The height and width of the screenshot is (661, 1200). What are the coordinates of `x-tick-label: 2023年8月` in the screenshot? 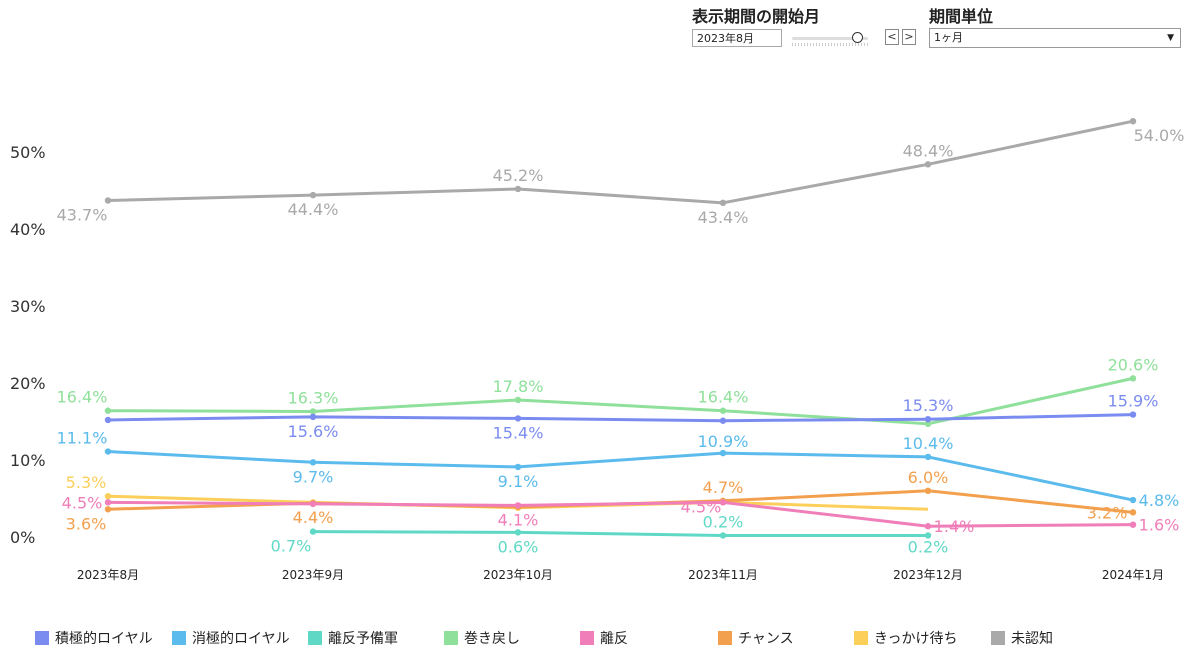 It's located at (108, 575).